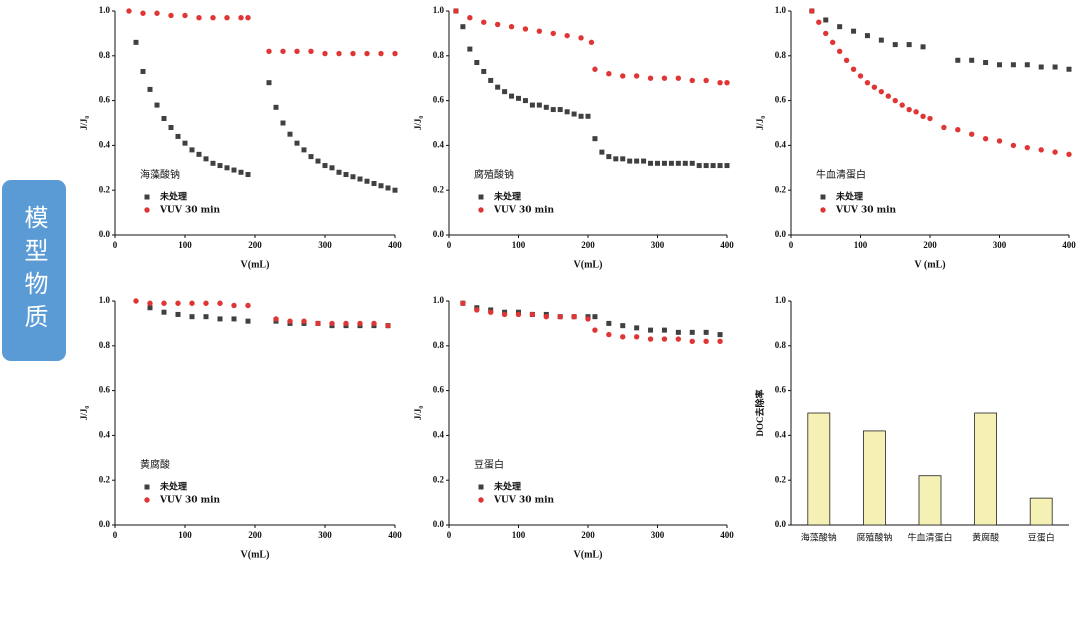 The height and width of the screenshot is (631, 1080). Describe the element at coordinates (759, 413) in the screenshot. I see `y-axis-label: DOC去除率` at that location.